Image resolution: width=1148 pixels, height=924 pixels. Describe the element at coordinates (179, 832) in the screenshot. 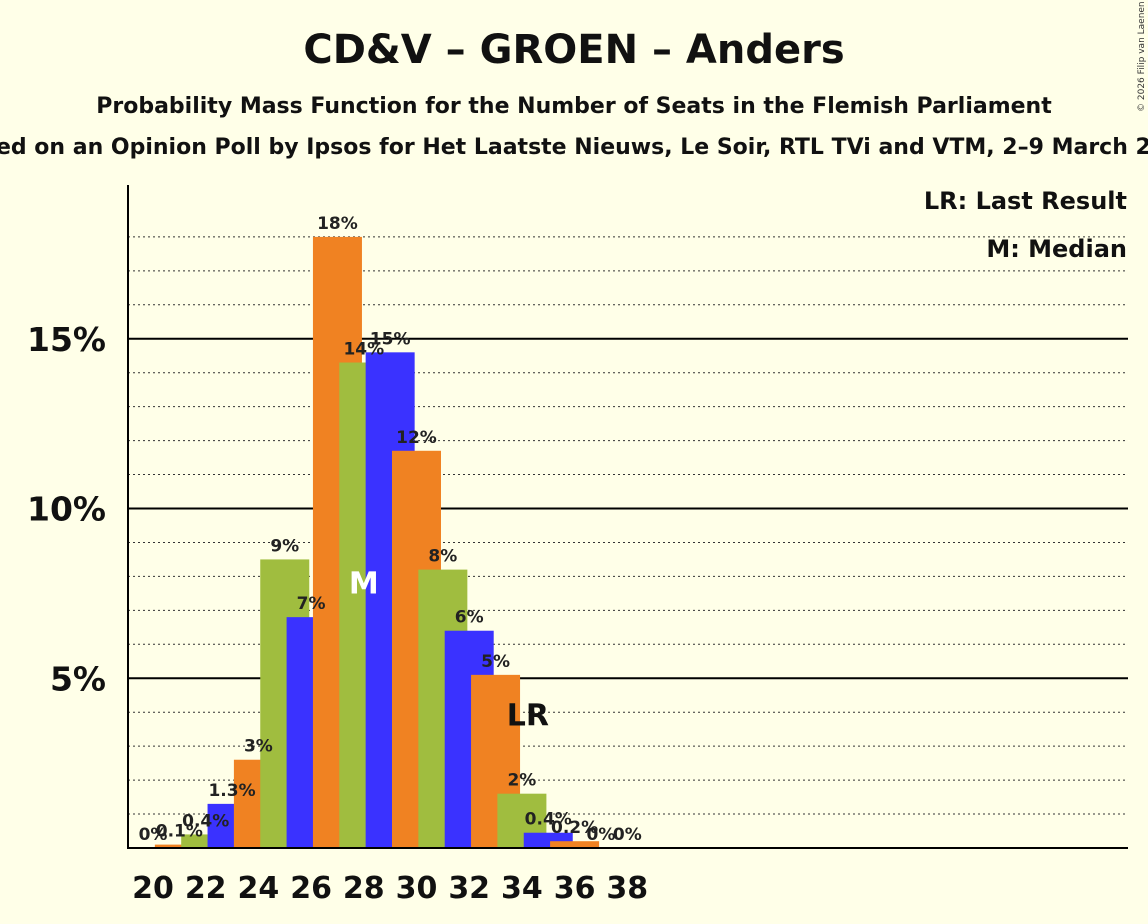

I see `data-label-seat-21: 0.1%` at that location.